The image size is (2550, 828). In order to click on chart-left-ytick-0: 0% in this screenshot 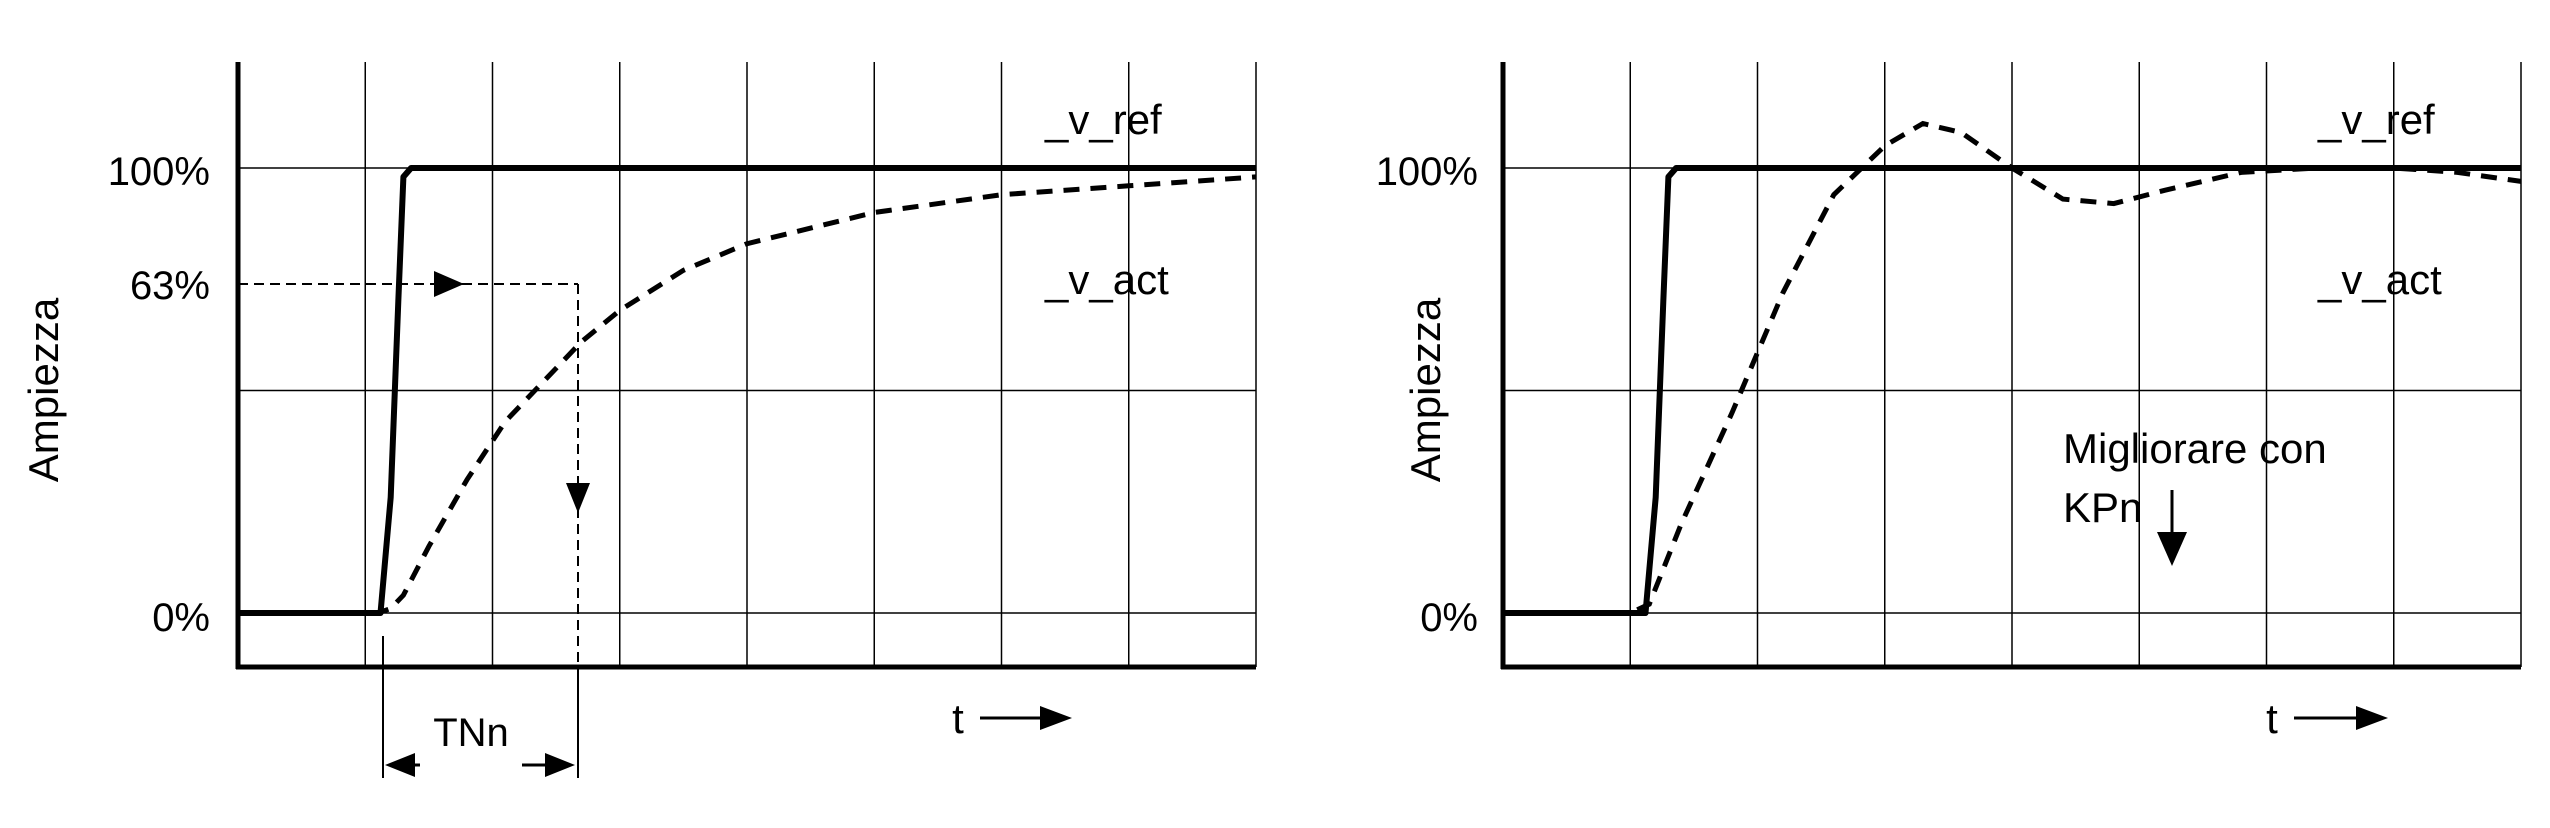, I will do `click(181, 618)`.